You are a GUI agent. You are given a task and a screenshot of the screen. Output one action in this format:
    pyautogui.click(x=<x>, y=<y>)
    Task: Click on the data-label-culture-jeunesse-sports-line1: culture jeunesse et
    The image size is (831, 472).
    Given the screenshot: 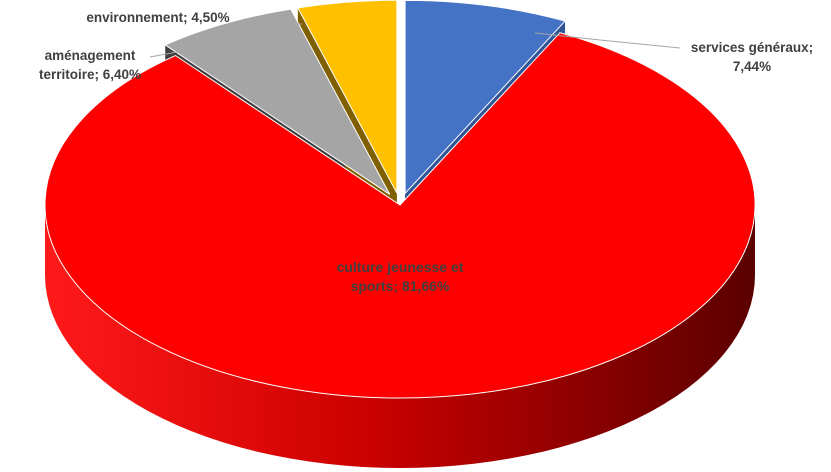 What is the action you would take?
    pyautogui.click(x=400, y=267)
    